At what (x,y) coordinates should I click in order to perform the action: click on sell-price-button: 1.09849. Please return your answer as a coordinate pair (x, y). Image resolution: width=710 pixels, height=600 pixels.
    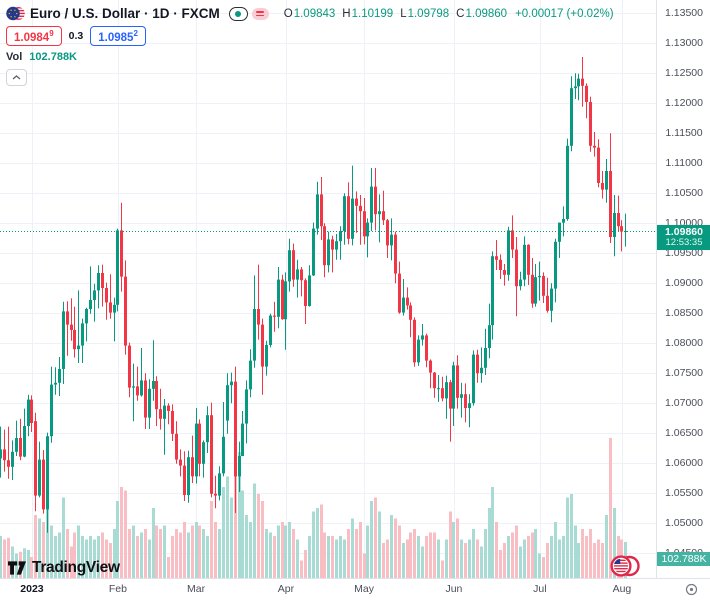
    Looking at the image, I should click on (34, 36).